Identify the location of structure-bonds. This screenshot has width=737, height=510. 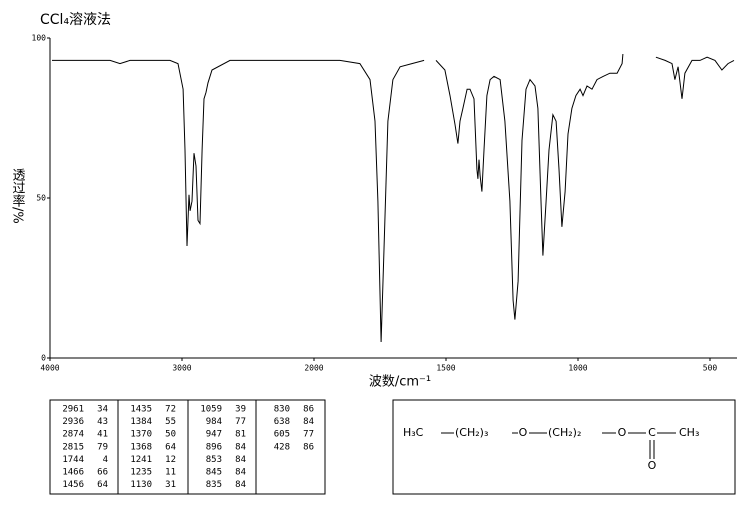
(558, 445).